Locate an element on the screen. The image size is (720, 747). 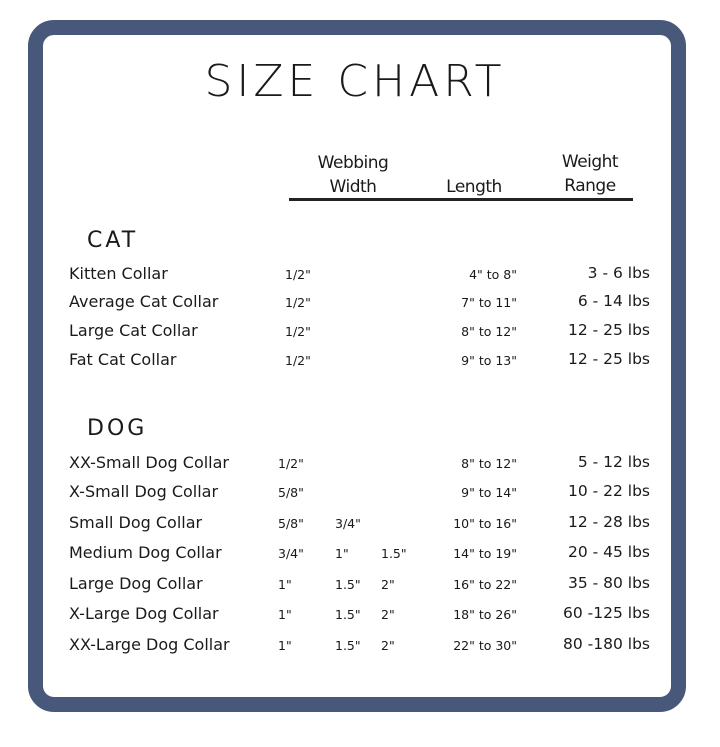
header-webbing-line2: Width is located at coordinates (353, 187).